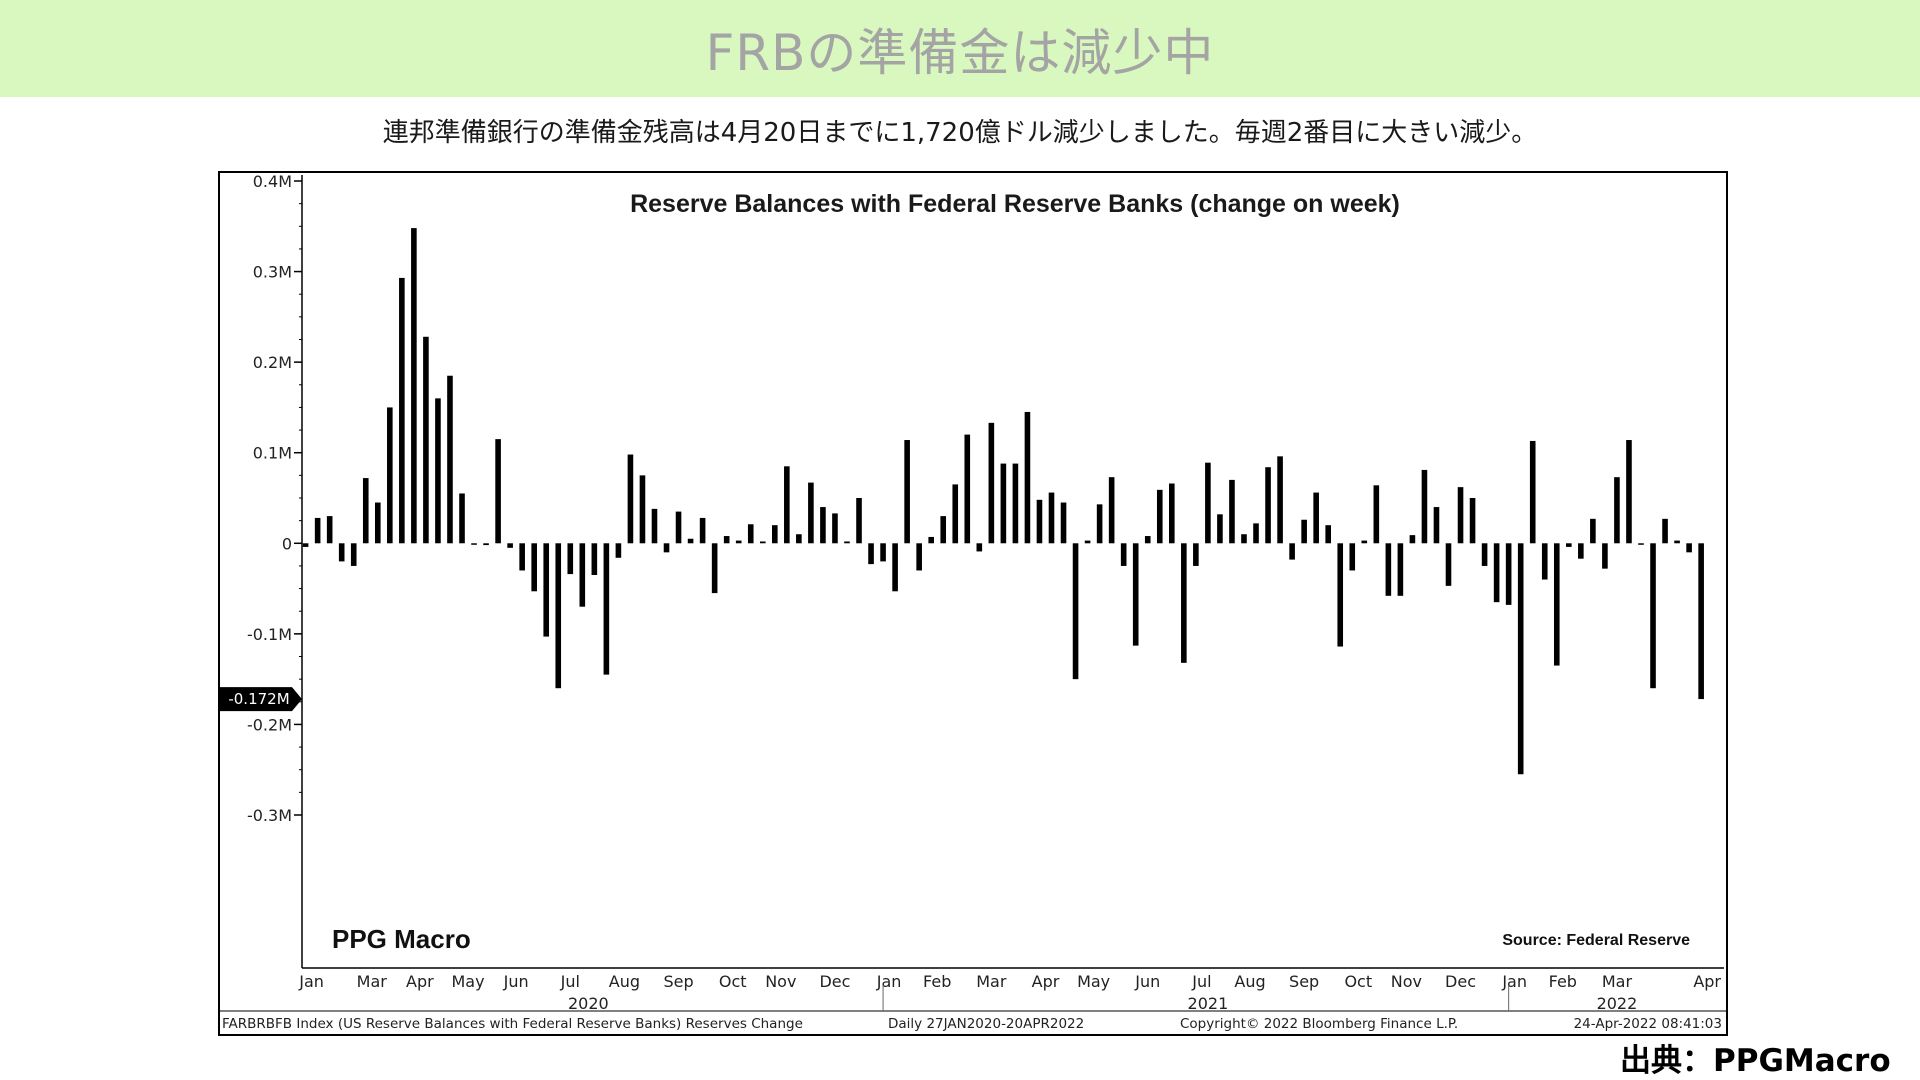  Describe the element at coordinates (986, 1024) in the screenshot. I see `footer-date-range: Daily 27JAN2020-20APR2022` at that location.